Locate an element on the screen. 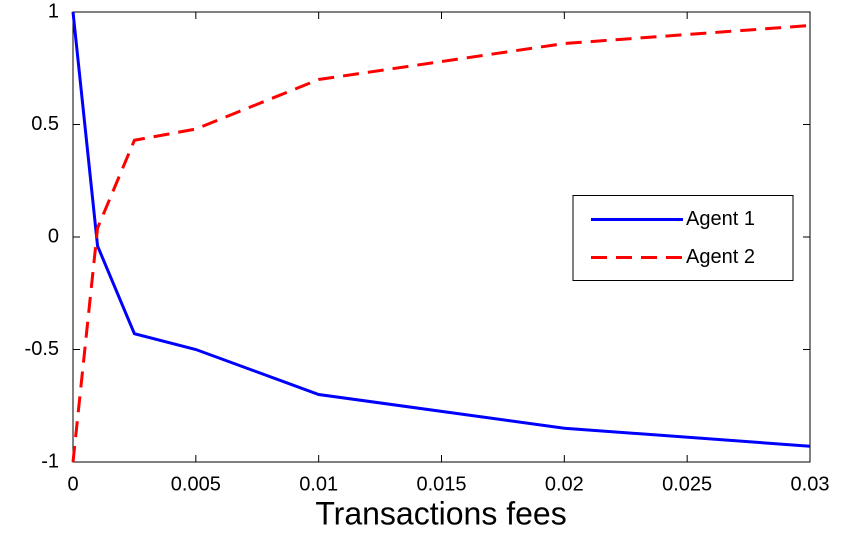 The width and height of the screenshot is (844, 538). legend-label: Agent 2 is located at coordinates (720, 257).